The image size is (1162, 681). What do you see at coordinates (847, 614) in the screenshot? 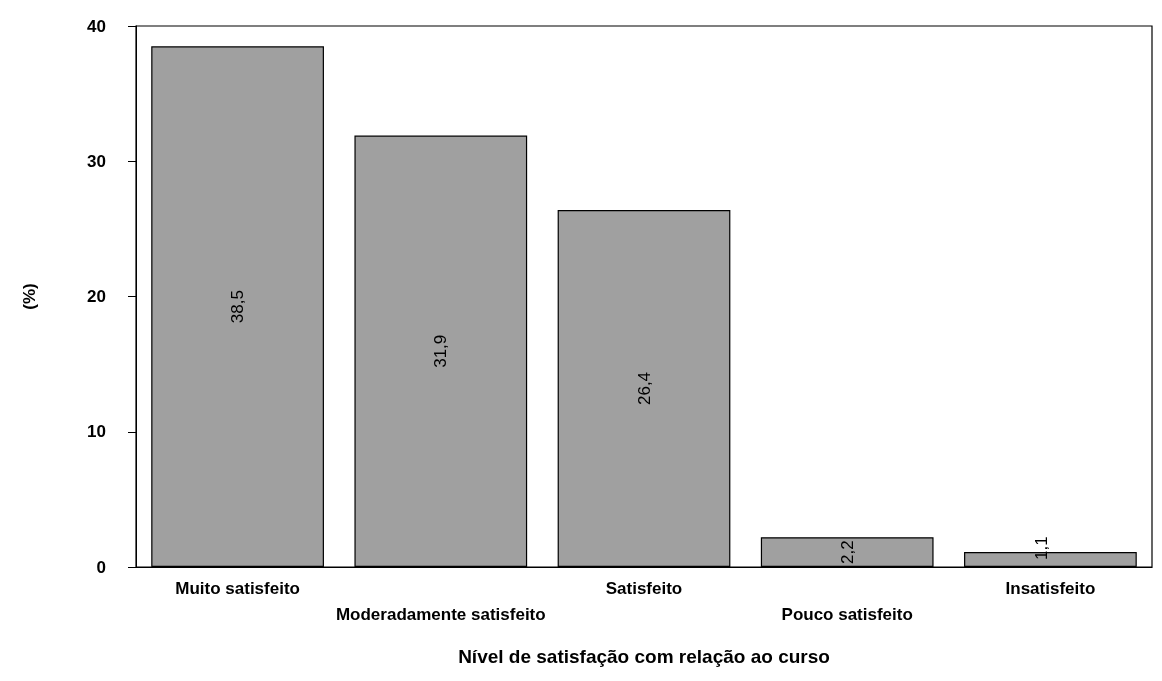
I see `x-tick-label: Pouco satisfeito` at bounding box center [847, 614].